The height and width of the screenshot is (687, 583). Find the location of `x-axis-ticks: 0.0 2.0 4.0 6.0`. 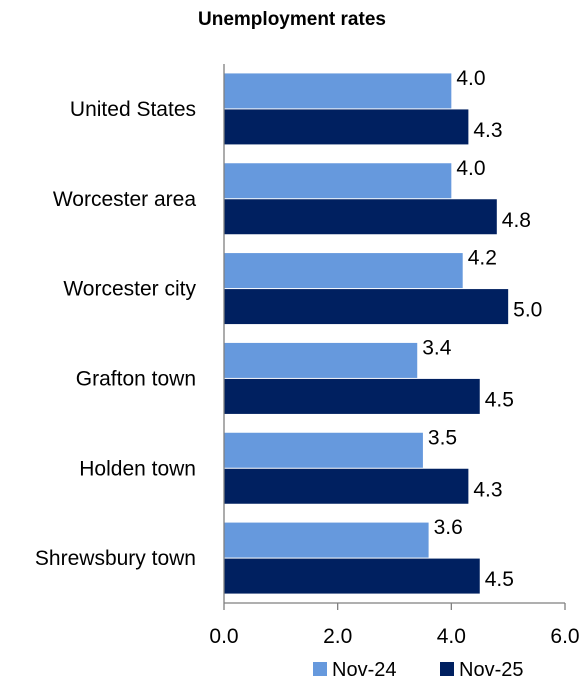

x-axis-ticks: 0.0 2.0 4.0 6.0 is located at coordinates (394, 625).